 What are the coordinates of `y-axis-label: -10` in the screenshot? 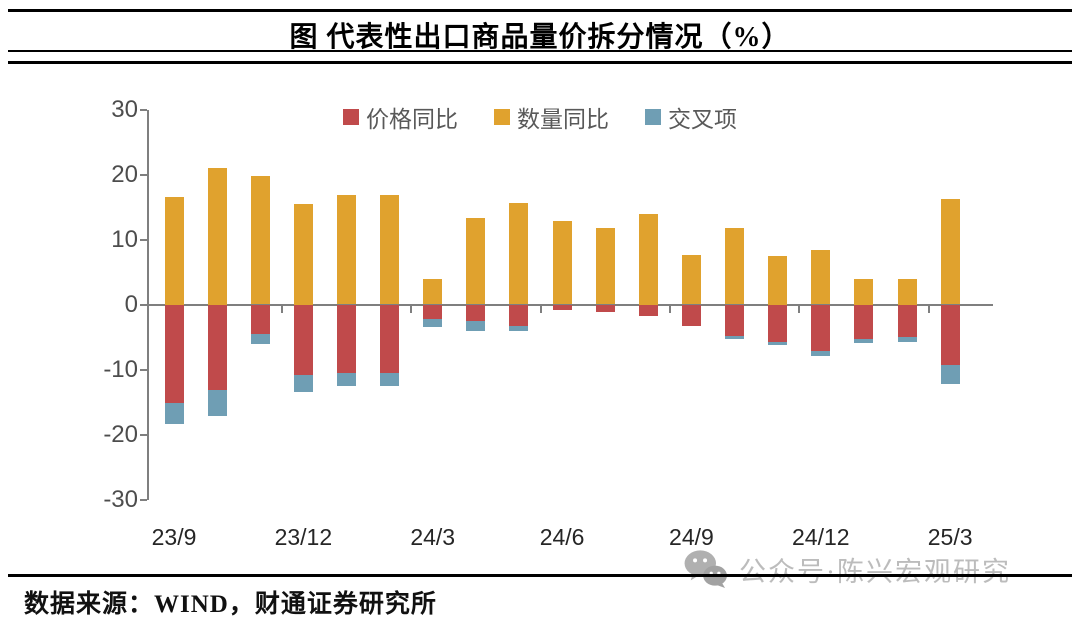 It's located at (120, 369).